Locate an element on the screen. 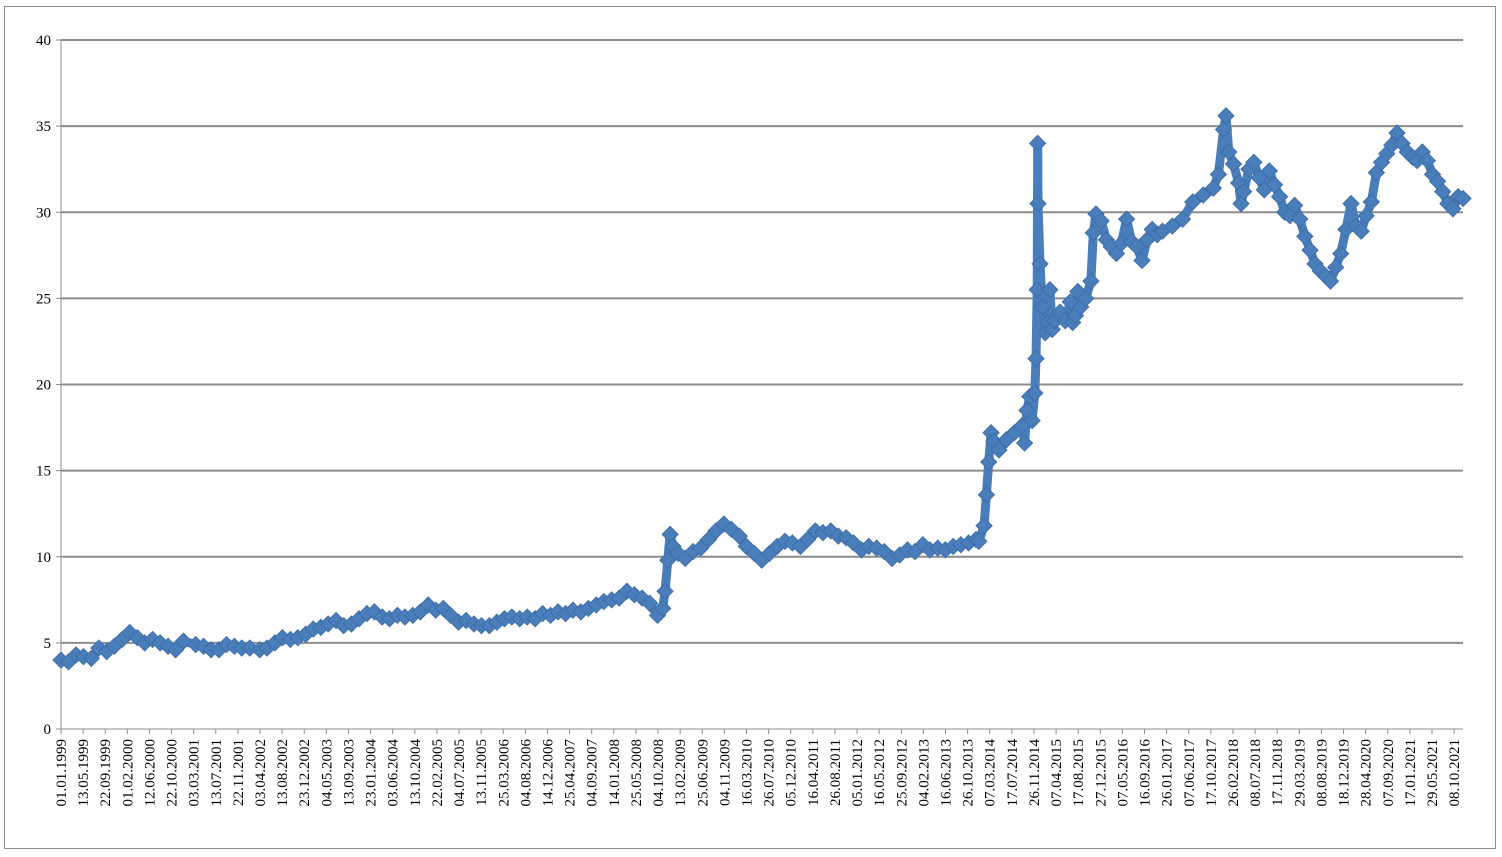  x-tick-label: 05.01.2012 is located at coordinates (858, 773).